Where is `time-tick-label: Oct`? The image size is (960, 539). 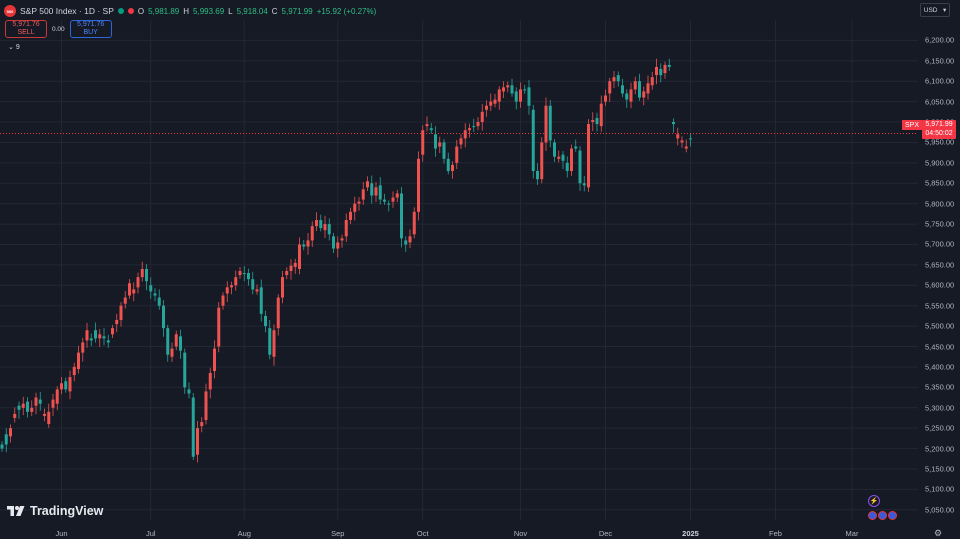 time-tick-label: Oct is located at coordinates (422, 533).